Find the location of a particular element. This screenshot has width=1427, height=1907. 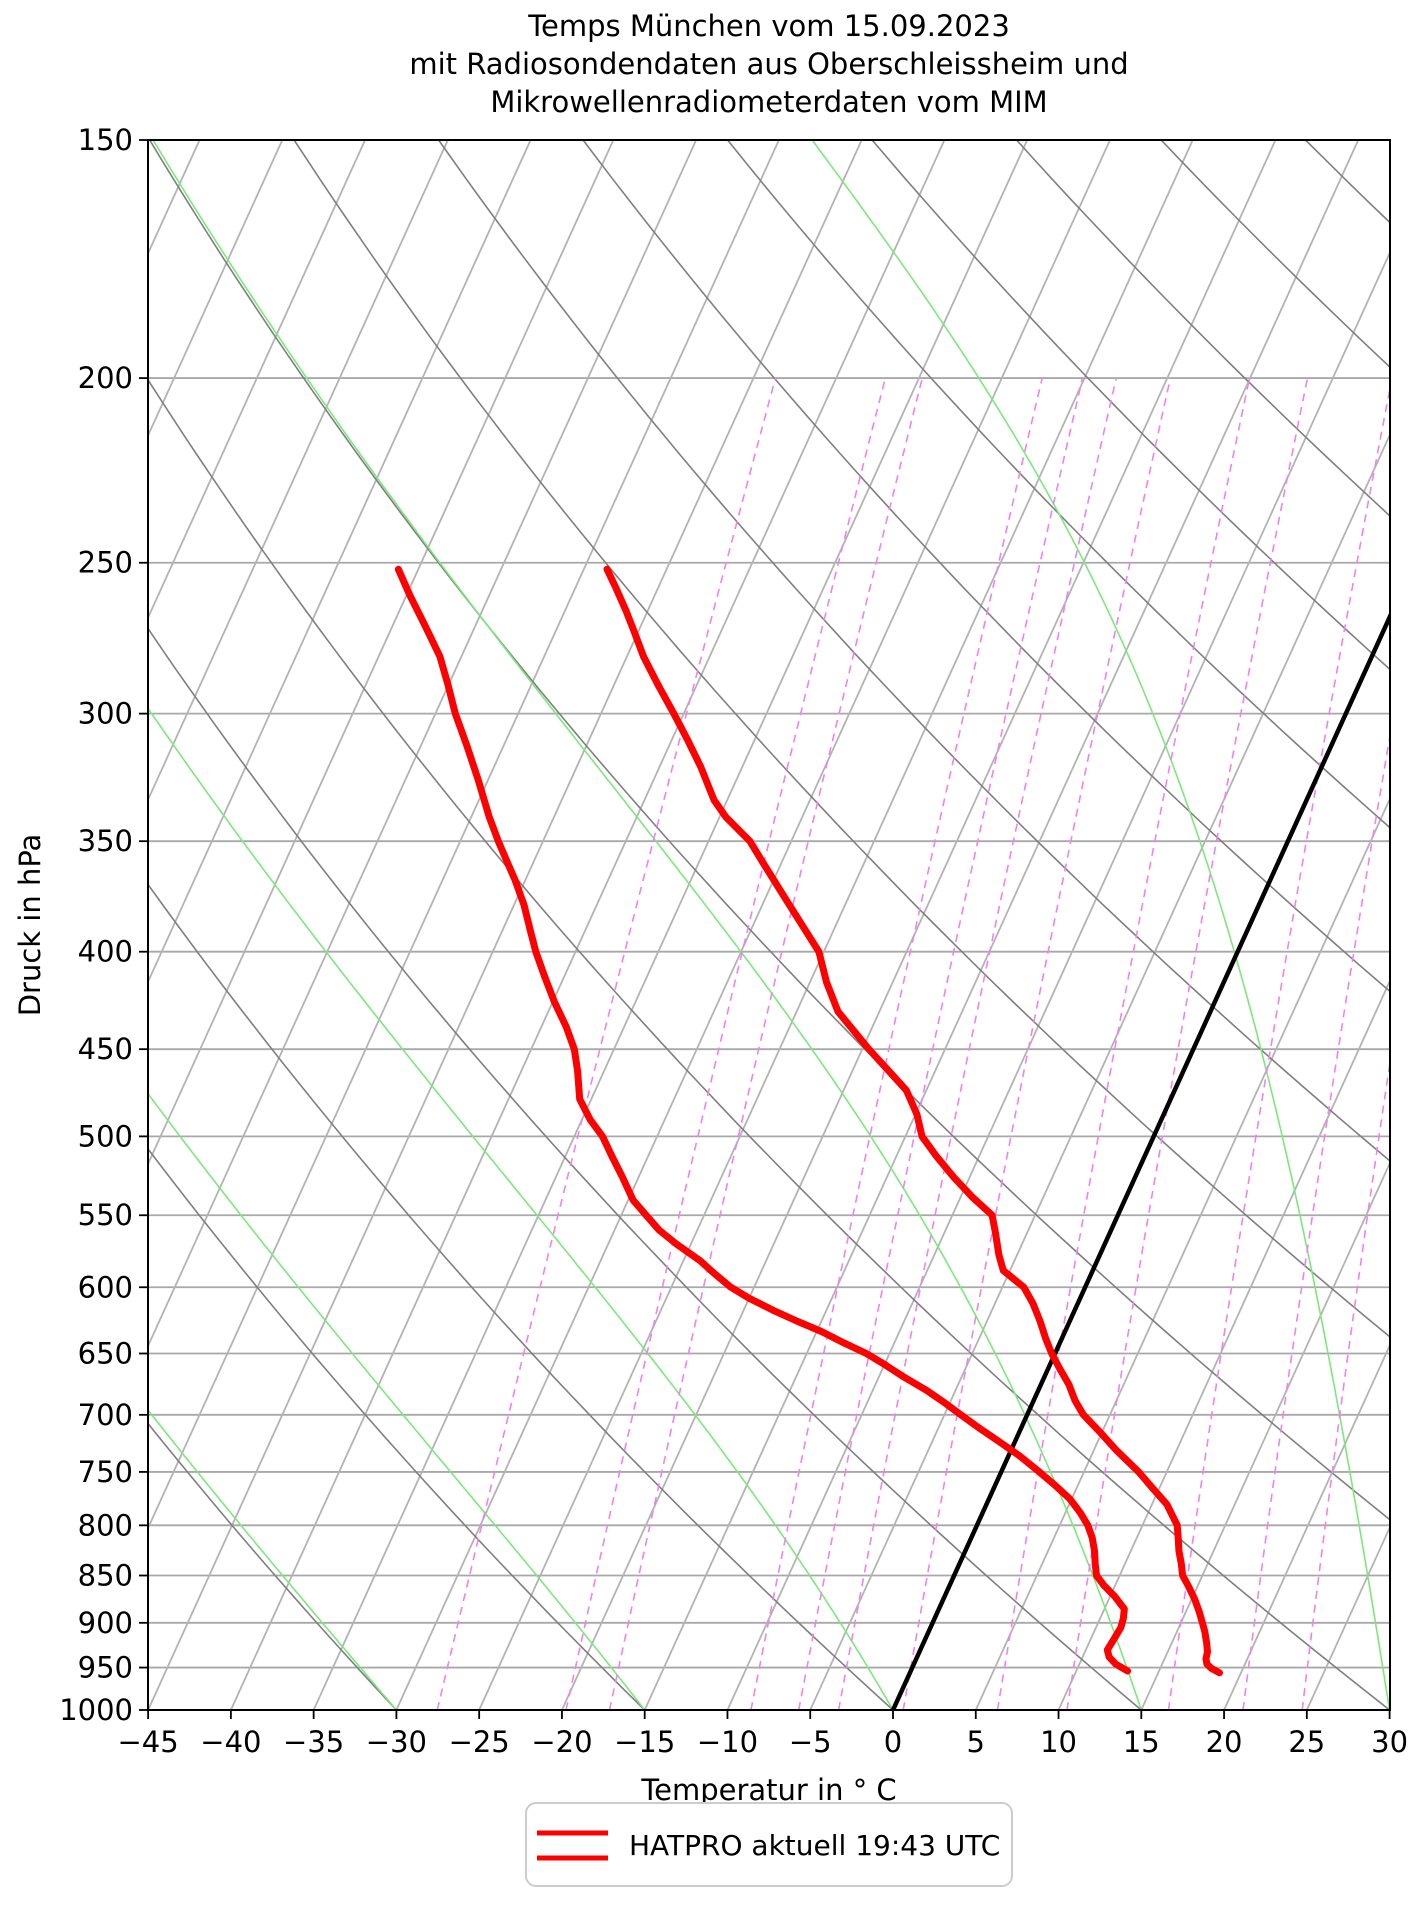

chart-title-line-1: Temps München vom 15.09.2023 is located at coordinates (768, 26).